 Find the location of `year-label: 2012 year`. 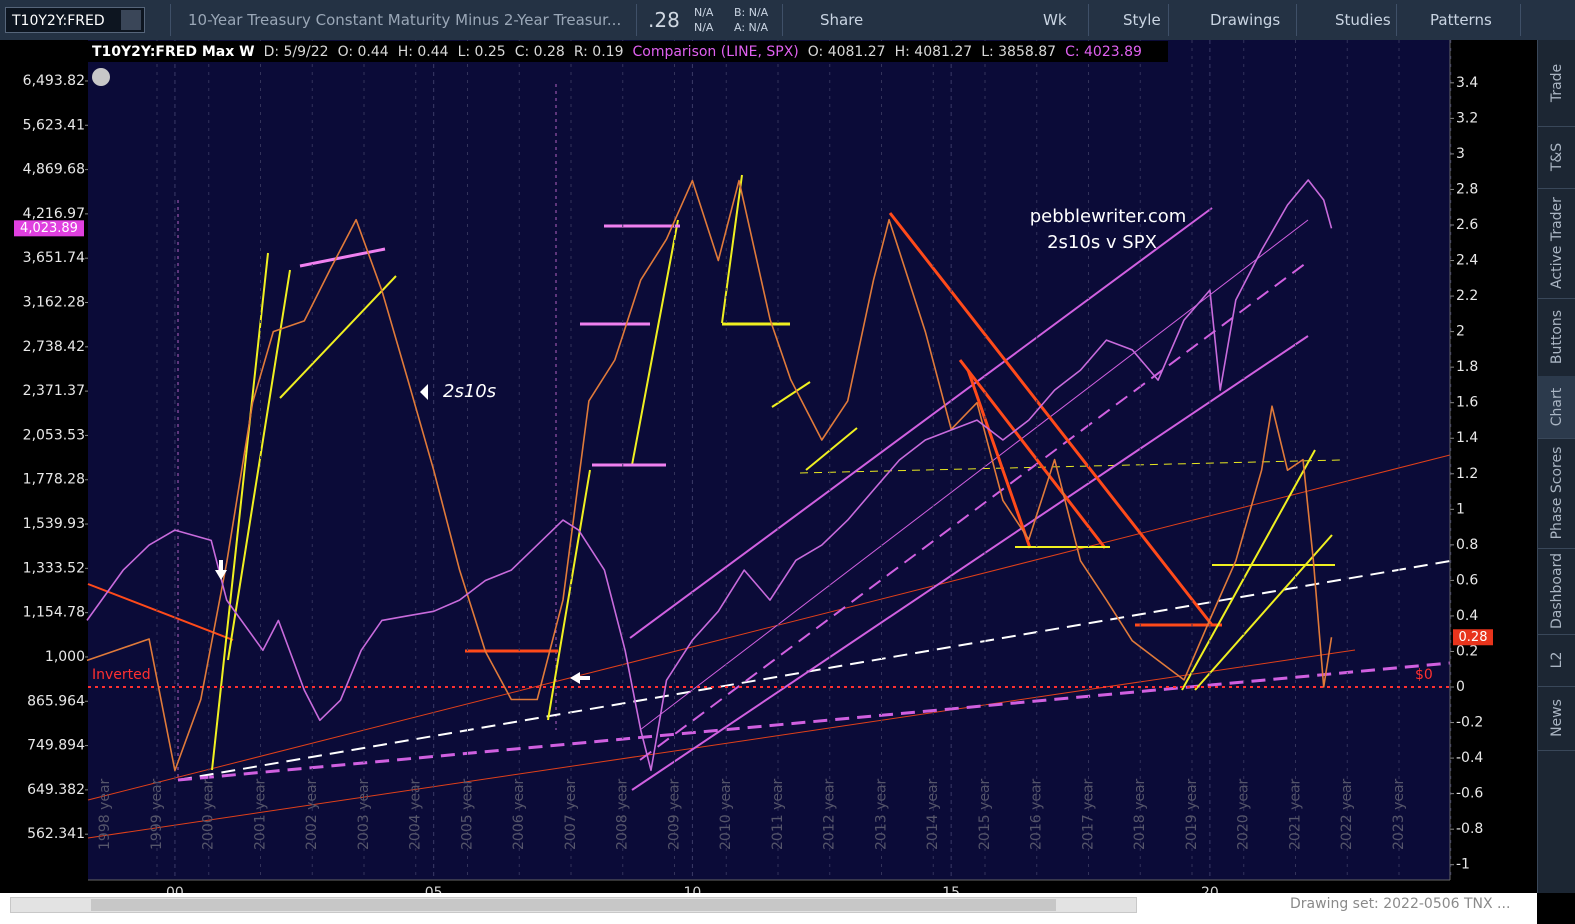

year-label: 2012 year is located at coordinates (830, 814).